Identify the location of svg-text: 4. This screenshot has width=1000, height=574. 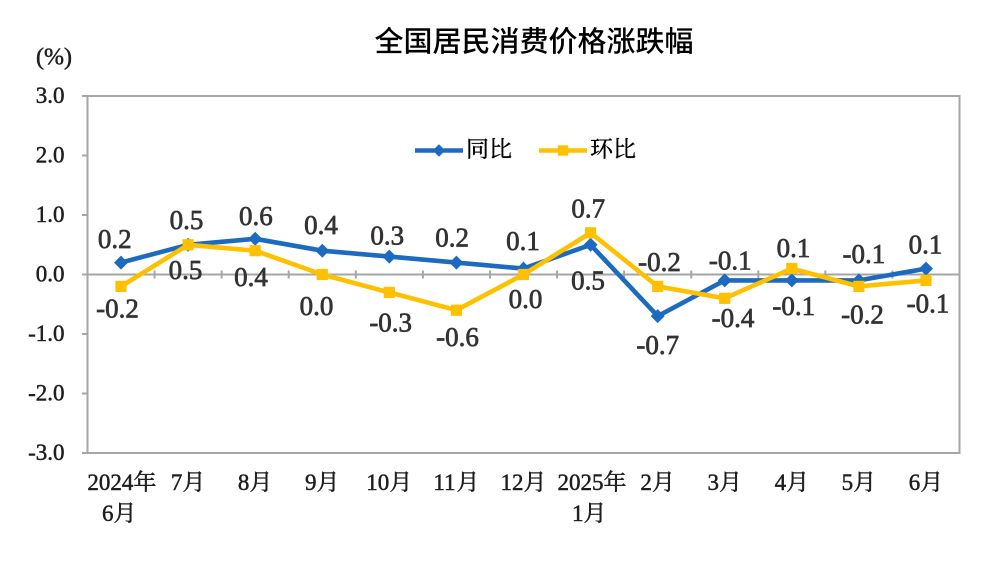
(781, 482).